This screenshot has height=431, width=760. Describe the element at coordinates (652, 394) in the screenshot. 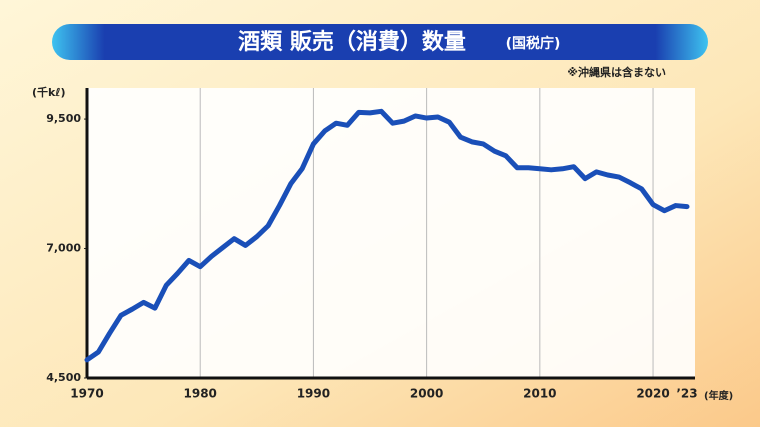

I see `x-tick-label: 2020` at that location.